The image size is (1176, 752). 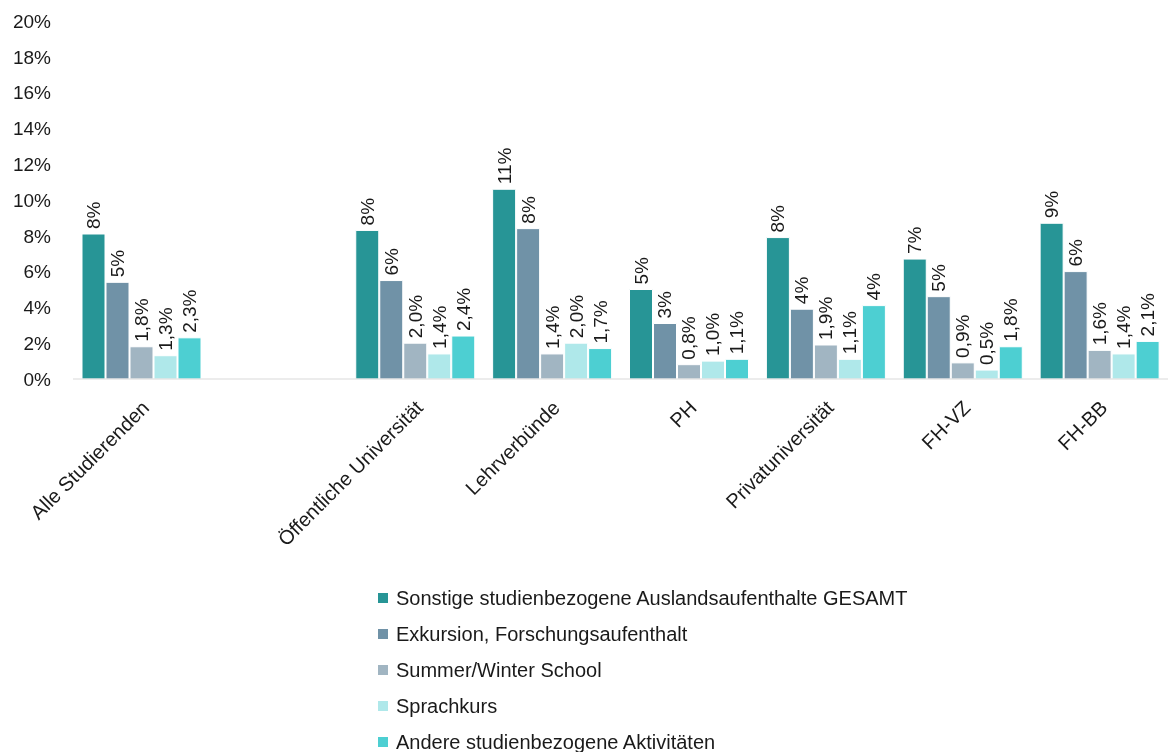 What do you see at coordinates (713, 334) in the screenshot?
I see `data-label: 1,0%` at bounding box center [713, 334].